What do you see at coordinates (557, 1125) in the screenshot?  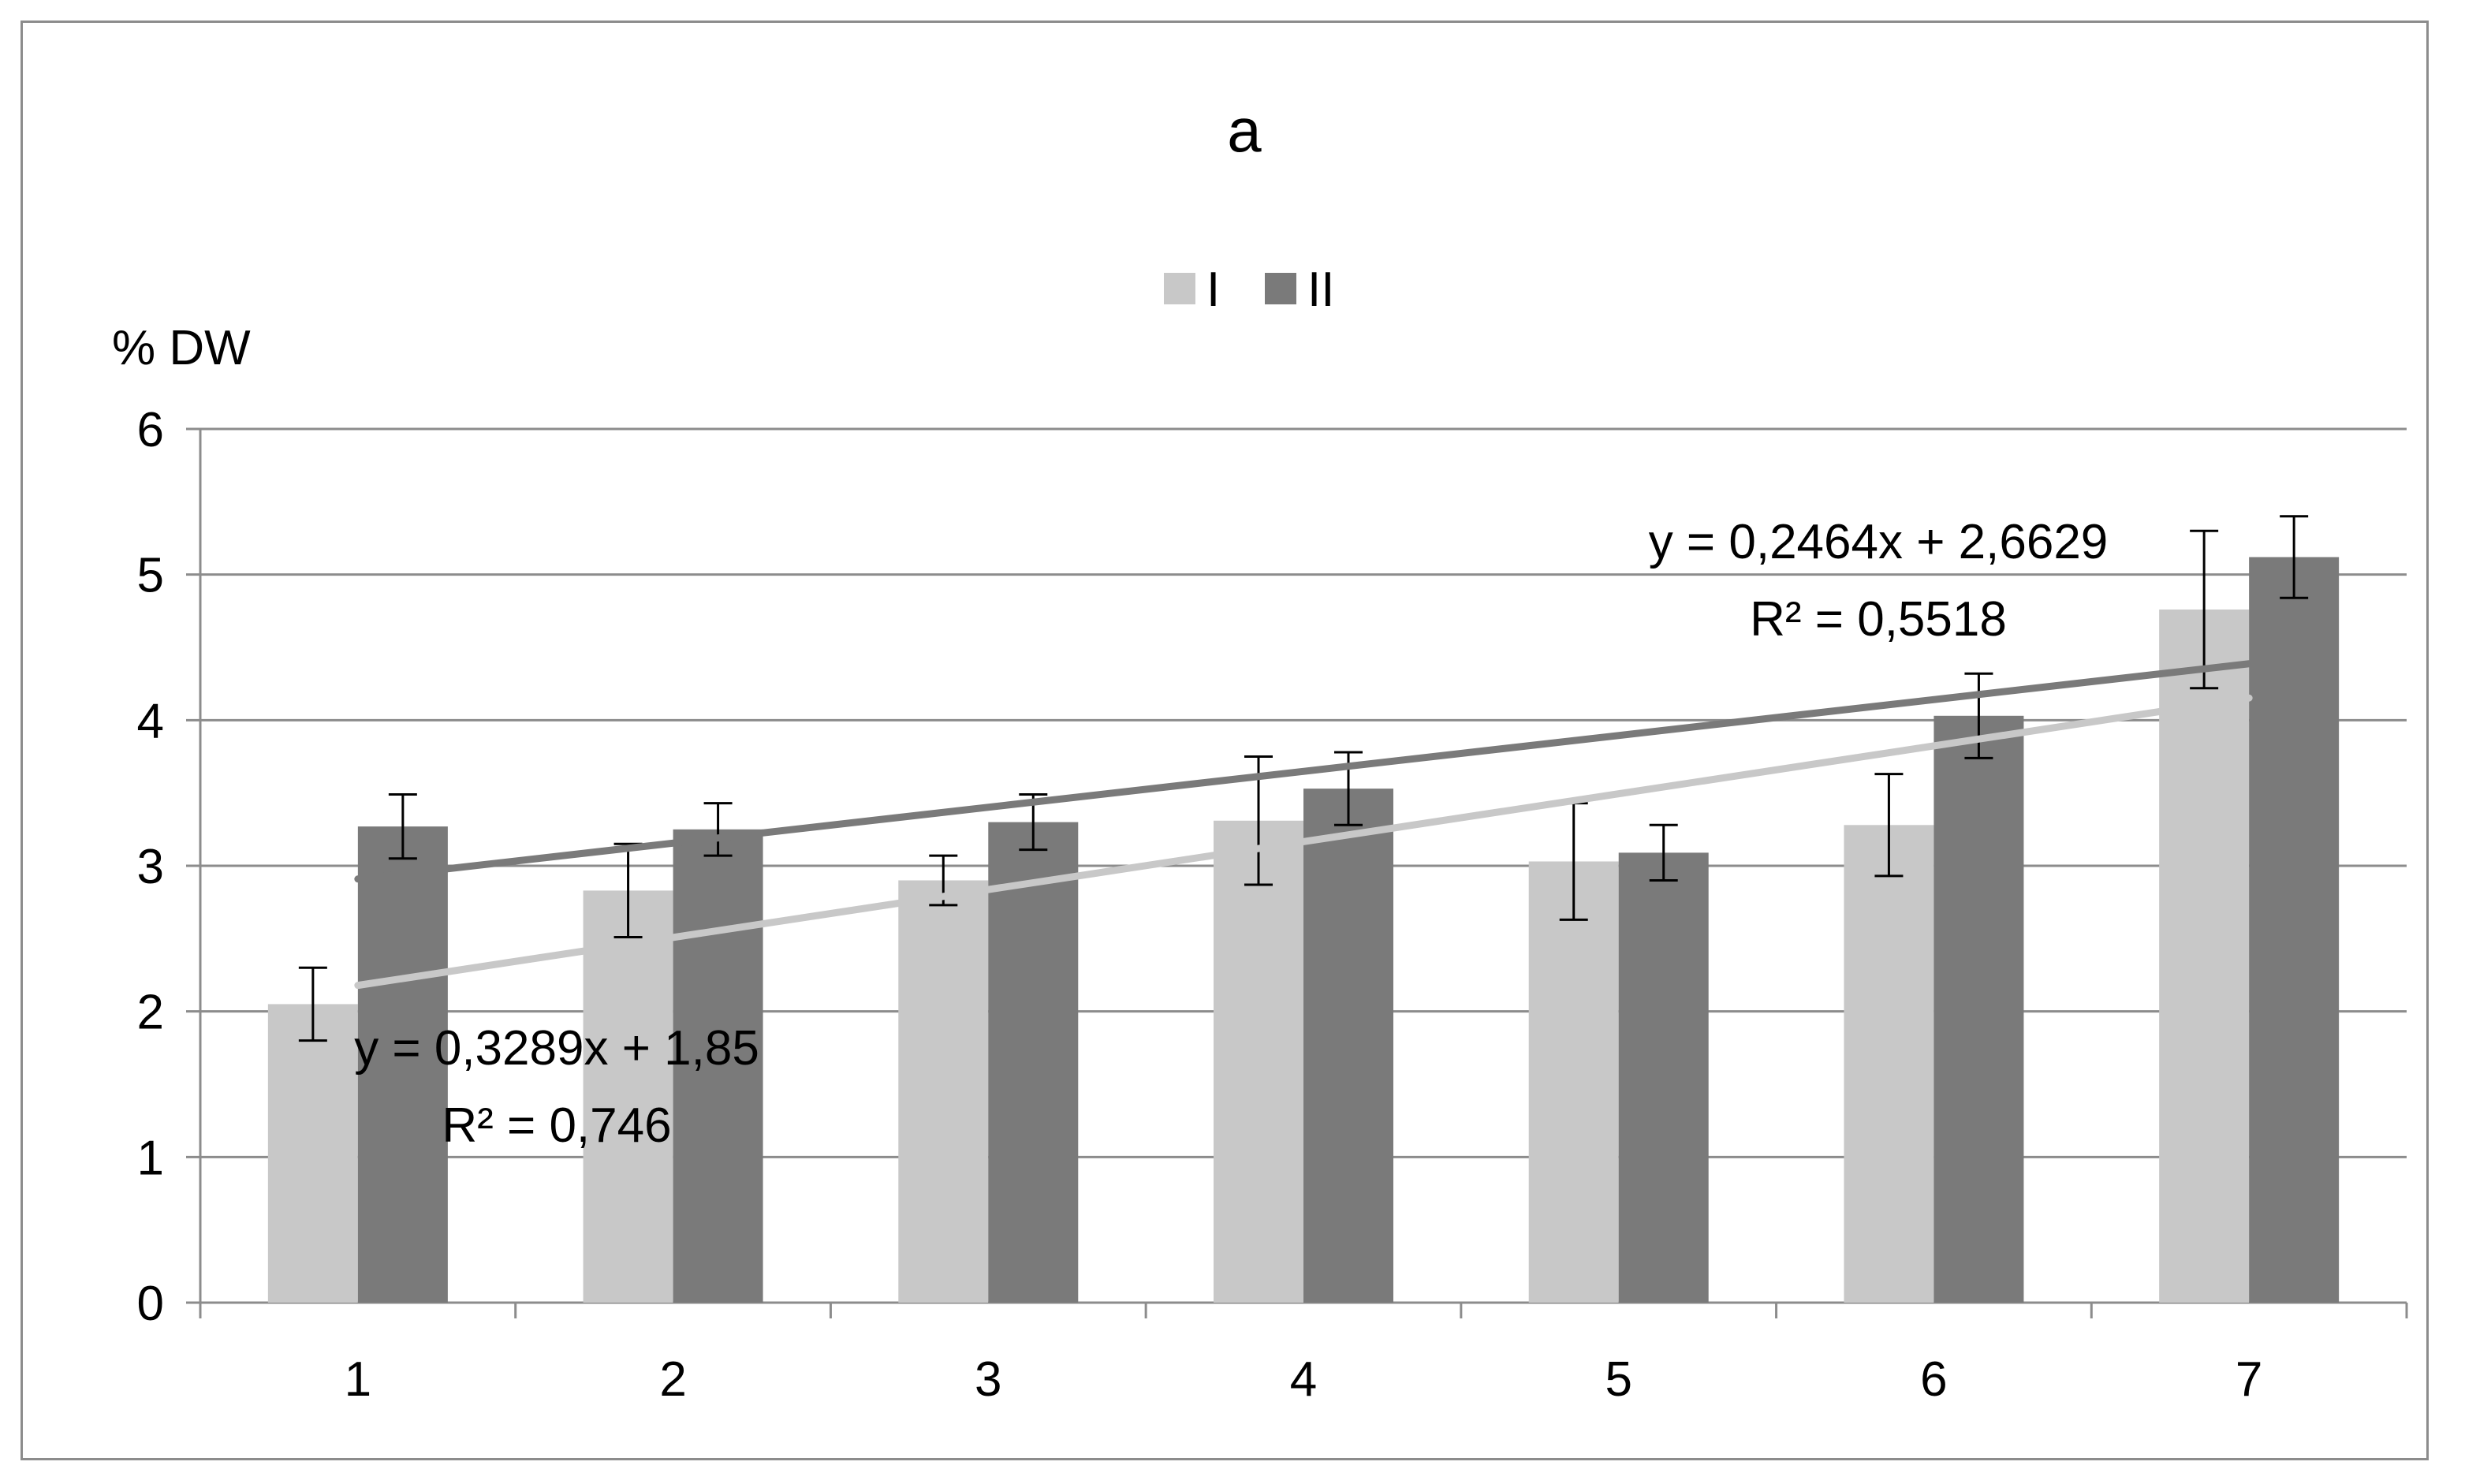 I see `trendline-I-r2: R² = 0,746` at bounding box center [557, 1125].